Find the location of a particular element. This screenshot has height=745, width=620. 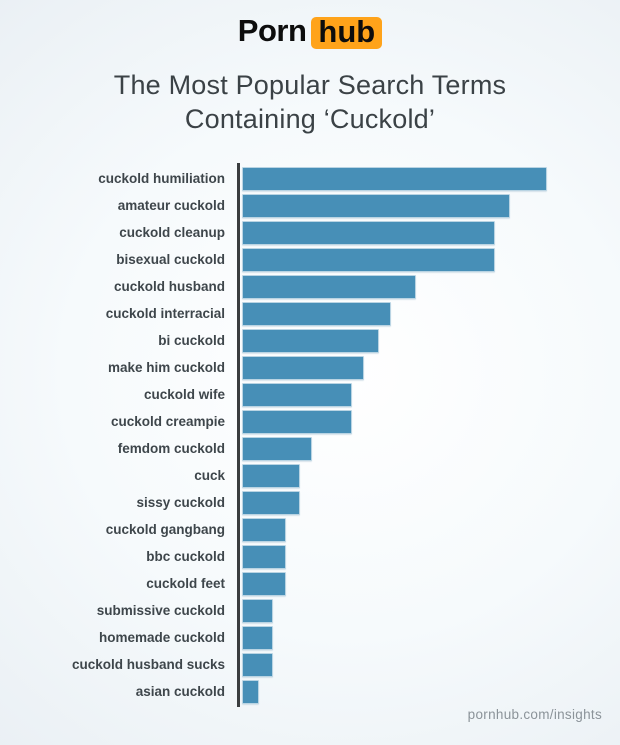

bar-row: bi cuckold is located at coordinates (310, 340).